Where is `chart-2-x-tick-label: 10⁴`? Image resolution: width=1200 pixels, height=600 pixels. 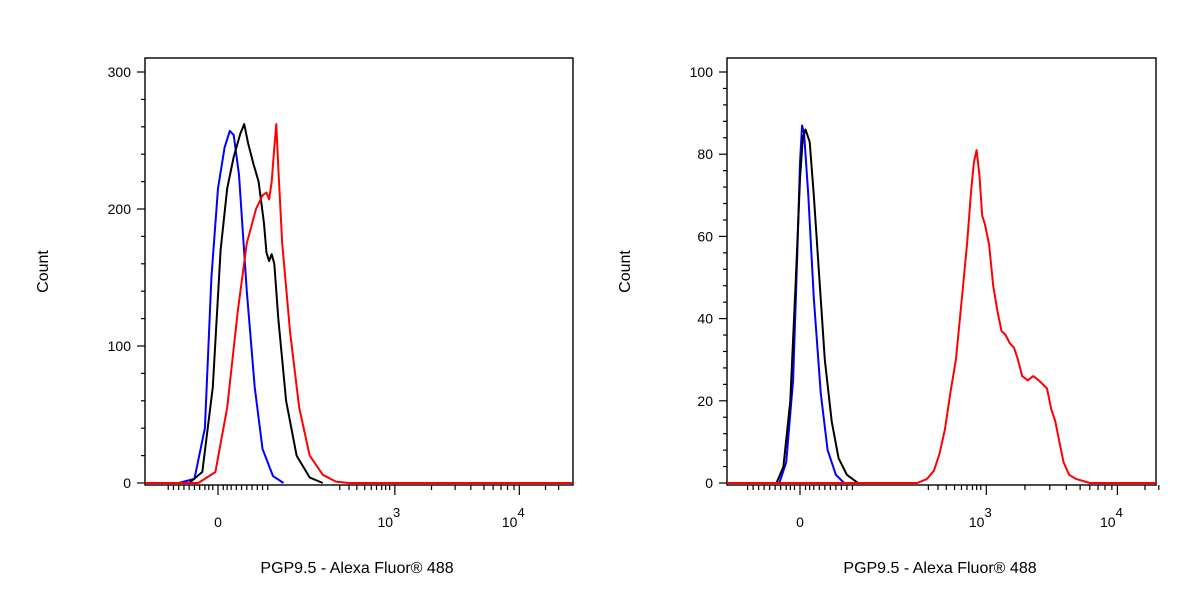 chart-2-x-tick-label: 10⁴ is located at coordinates (1111, 517).